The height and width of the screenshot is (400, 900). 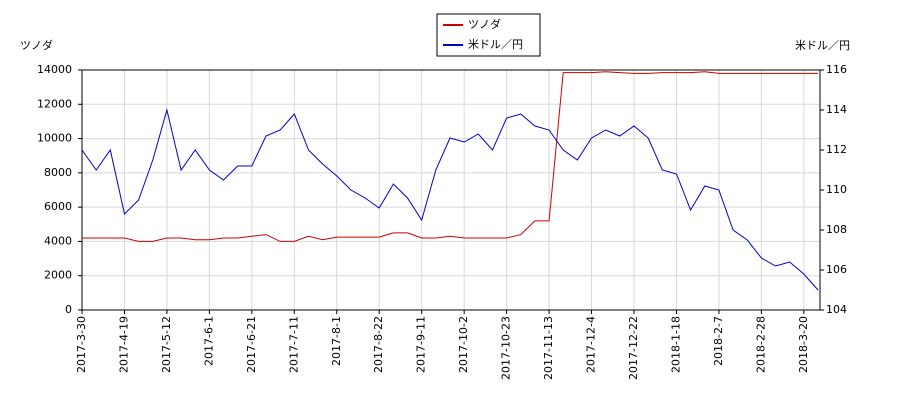 I want to click on y-tick-label: 0, so click(x=68, y=309).